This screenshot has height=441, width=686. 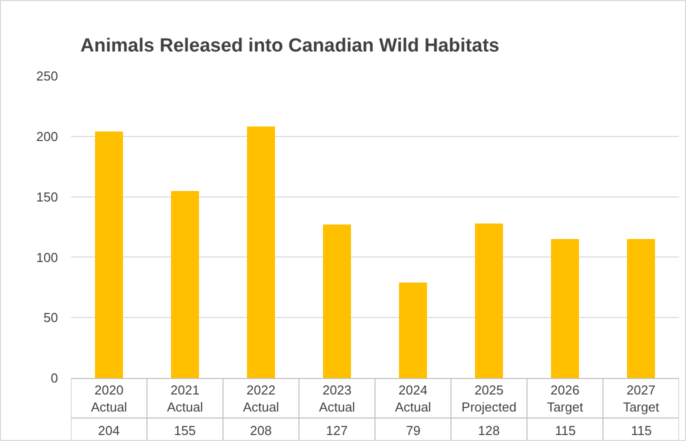 What do you see at coordinates (489, 398) in the screenshot?
I see `x-tick-label: 2025 Projected` at bounding box center [489, 398].